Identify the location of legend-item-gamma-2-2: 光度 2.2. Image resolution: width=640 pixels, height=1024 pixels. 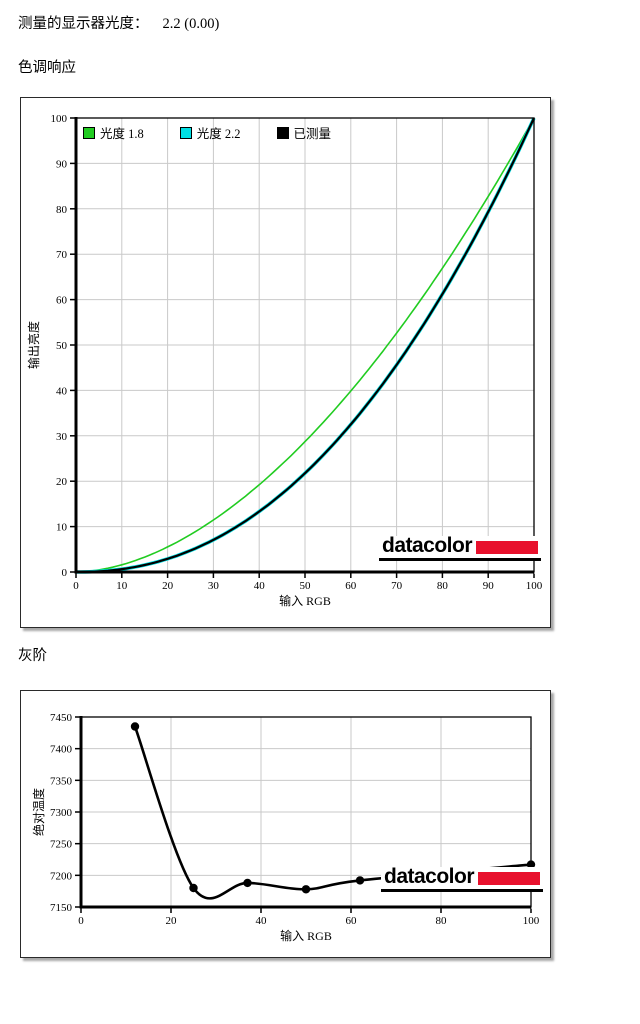
(210, 132).